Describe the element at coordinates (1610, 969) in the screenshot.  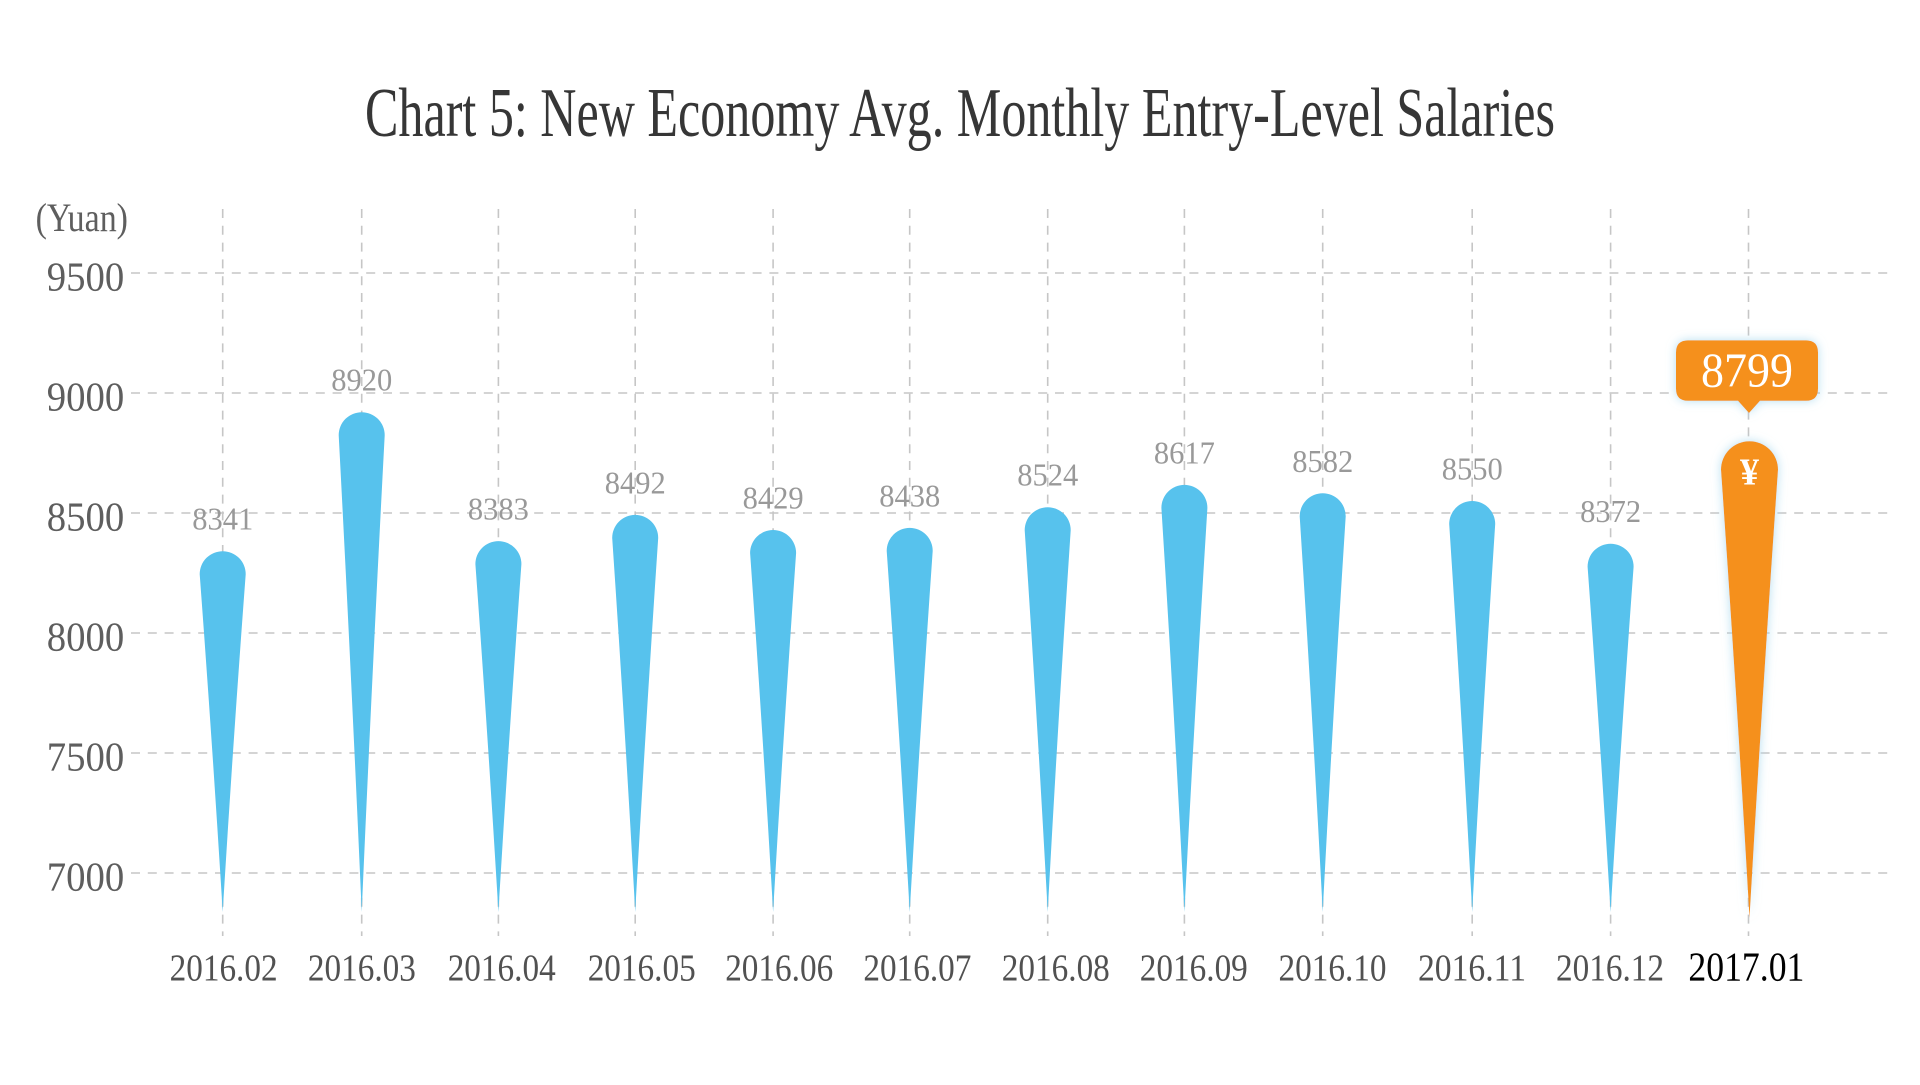
I see `svg-text: 2016.12` at that location.